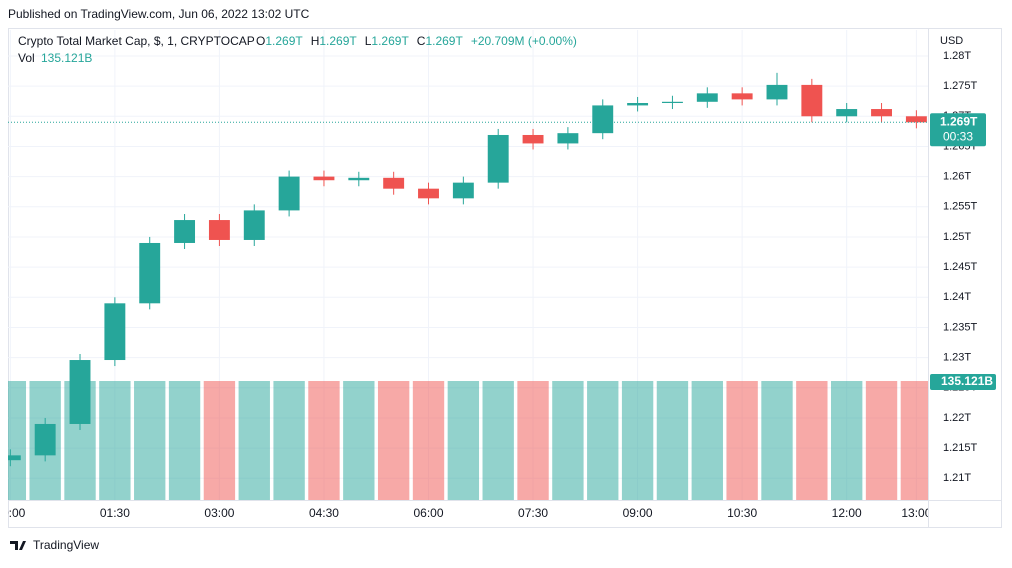  What do you see at coordinates (916, 513) in the screenshot?
I see `x-tick-label: 13:00` at bounding box center [916, 513].